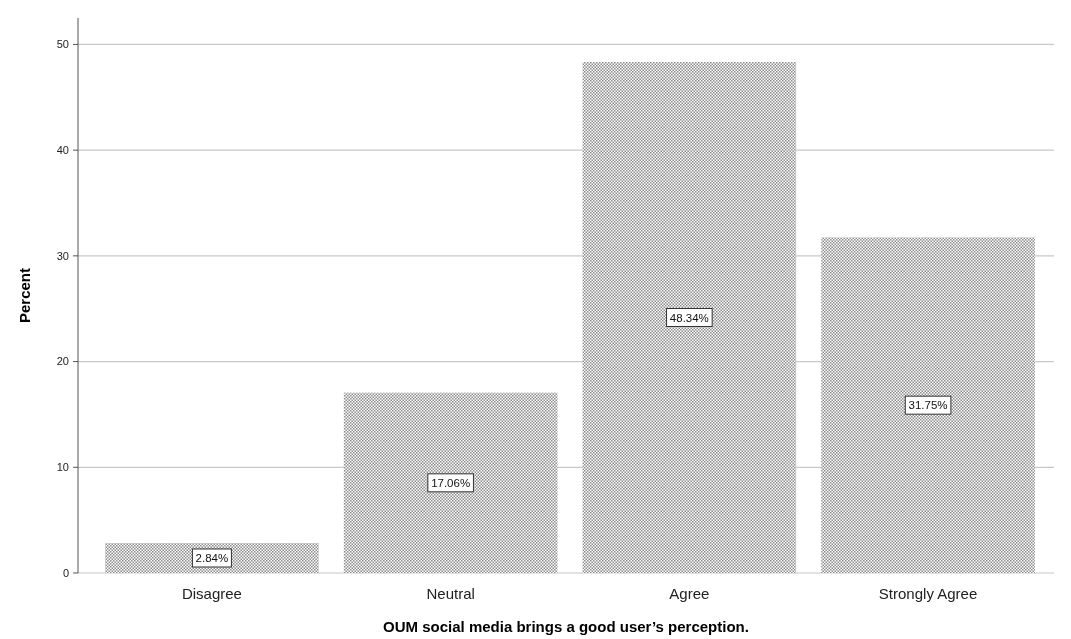 Image resolution: width=1071 pixels, height=639 pixels. Describe the element at coordinates (62, 361) in the screenshot. I see `y-tick-label: 20` at that location.